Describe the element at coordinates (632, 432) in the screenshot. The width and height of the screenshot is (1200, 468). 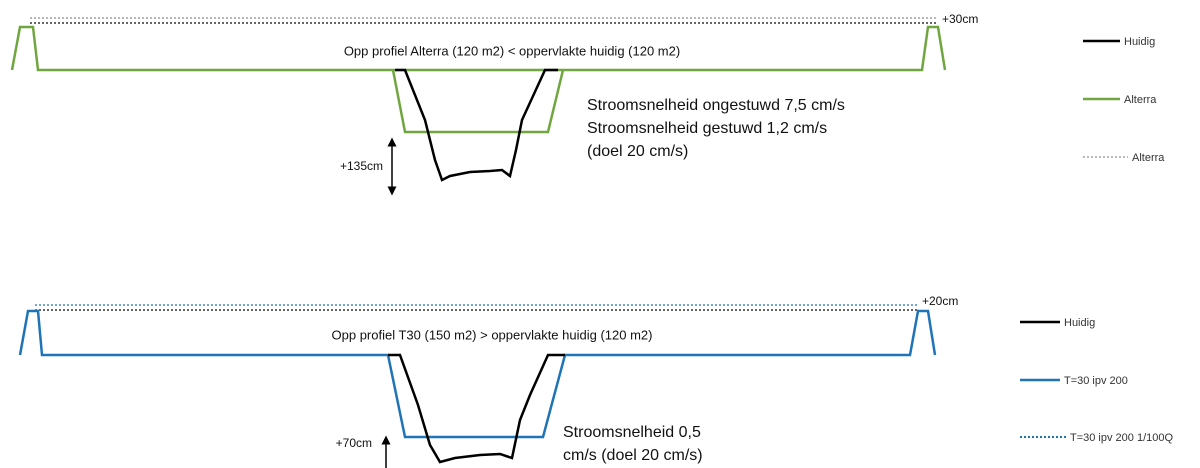
I see `velocity-line: Stroomsnelheid 0,5` at that location.